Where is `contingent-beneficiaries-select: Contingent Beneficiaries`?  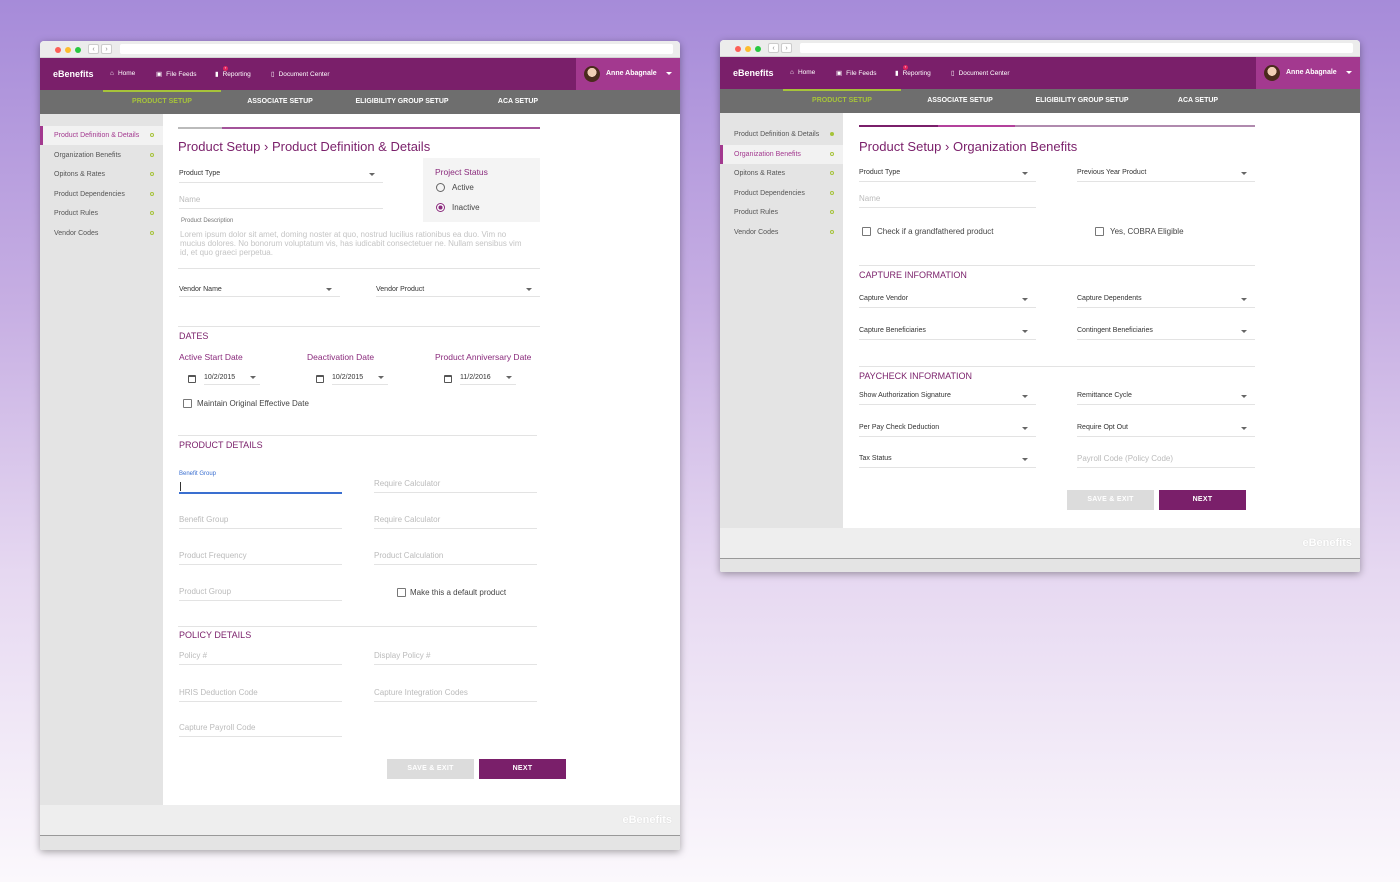 contingent-beneficiaries-select: Contingent Beneficiaries is located at coordinates (1166, 331).